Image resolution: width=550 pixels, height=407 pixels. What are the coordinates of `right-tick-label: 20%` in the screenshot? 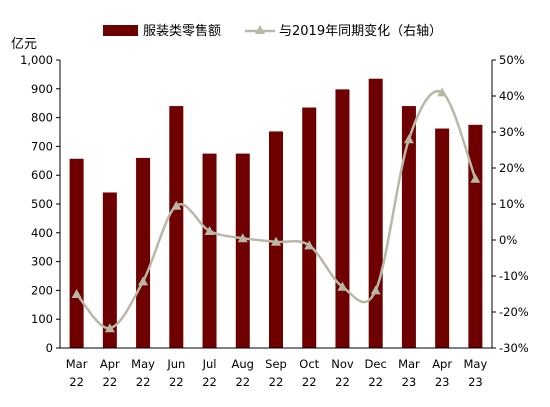 It's located at (512, 168).